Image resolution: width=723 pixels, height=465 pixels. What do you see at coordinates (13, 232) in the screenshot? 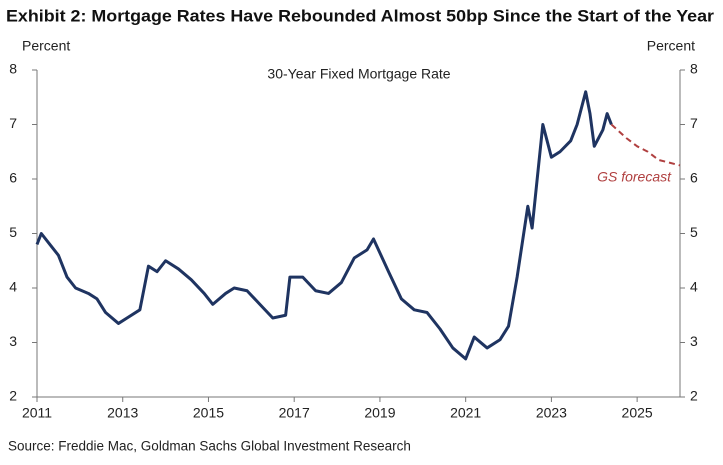
I see `y-tick-label: 5` at bounding box center [13, 232].